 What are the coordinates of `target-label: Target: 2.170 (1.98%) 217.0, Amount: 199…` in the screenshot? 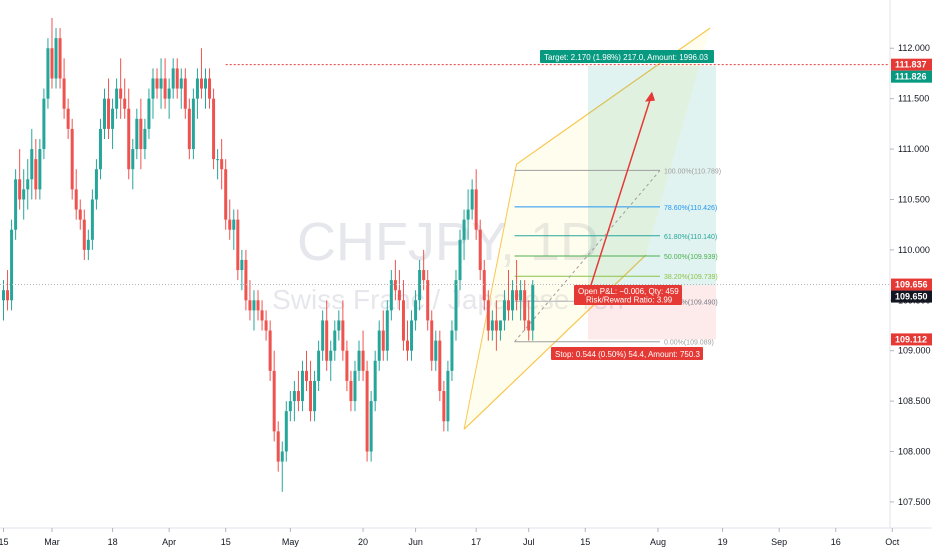 It's located at (627, 56).